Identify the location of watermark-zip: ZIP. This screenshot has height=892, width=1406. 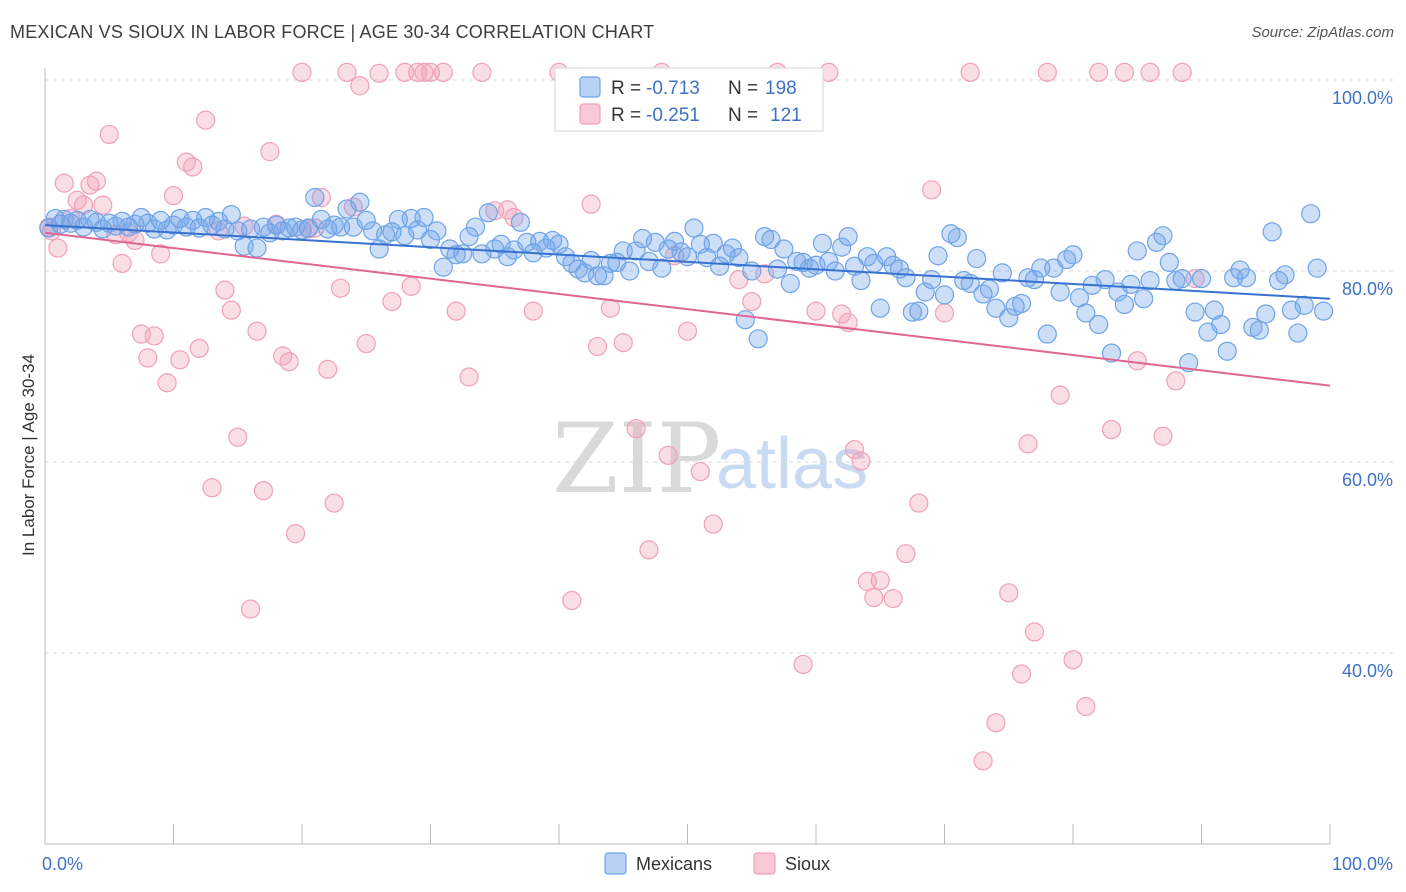
(636, 459).